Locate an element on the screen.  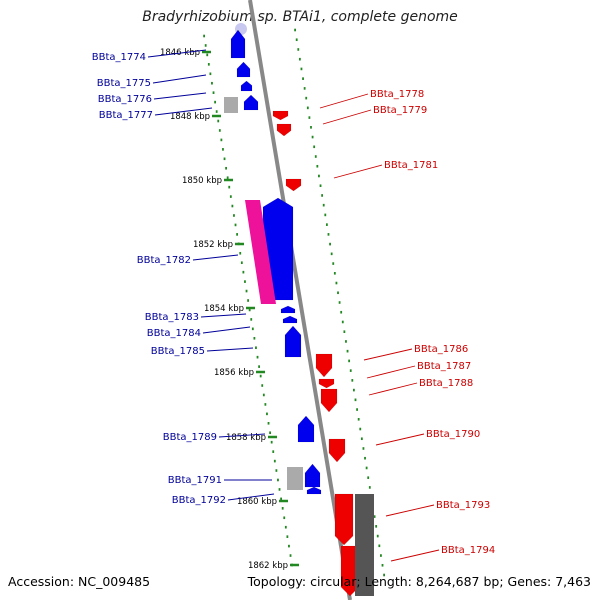
gene-pseudo is located at coordinates (260, 252).